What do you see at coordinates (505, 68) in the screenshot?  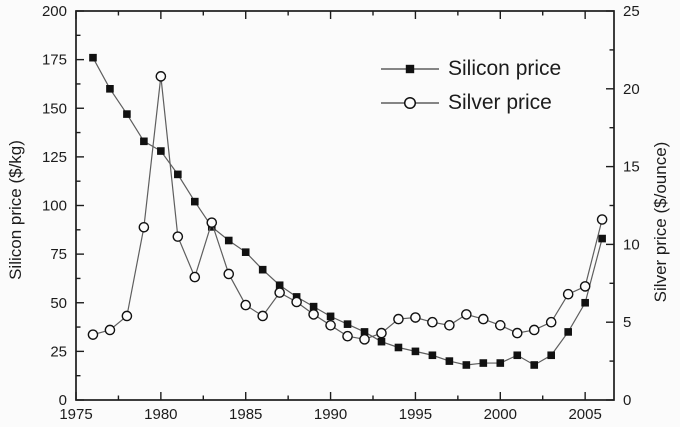 I see `legend-label-silicon-price: Silicon price` at bounding box center [505, 68].